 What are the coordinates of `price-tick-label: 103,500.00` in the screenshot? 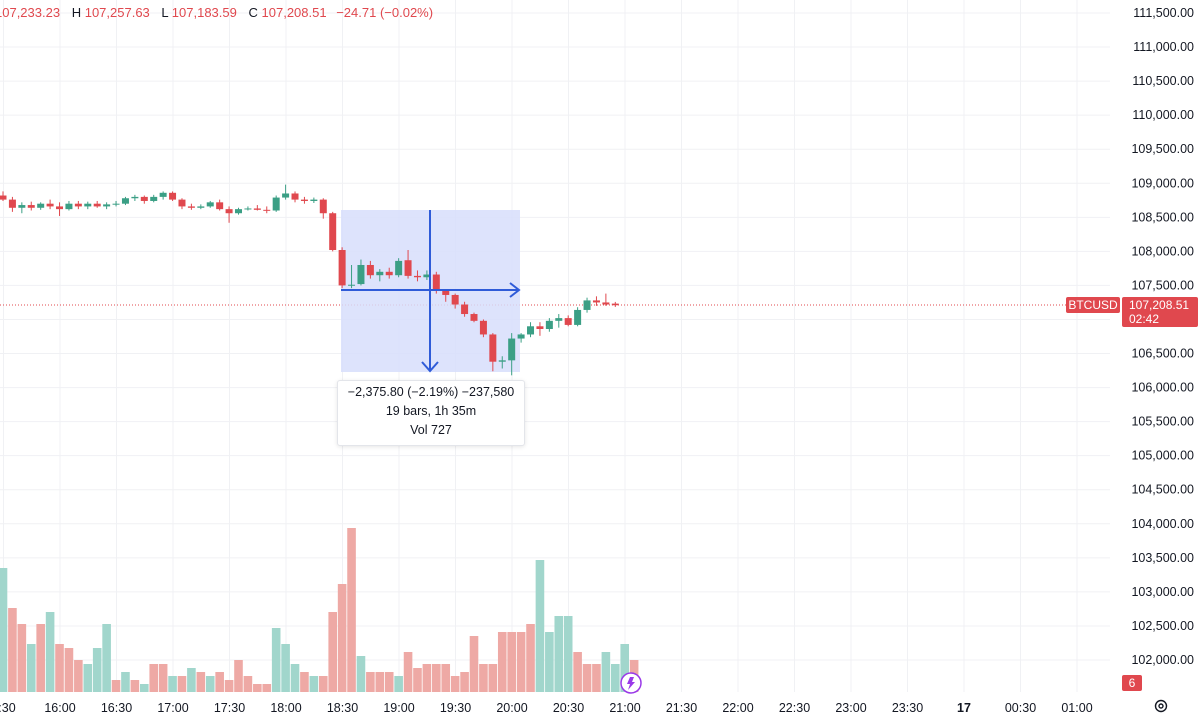 It's located at (1162, 558).